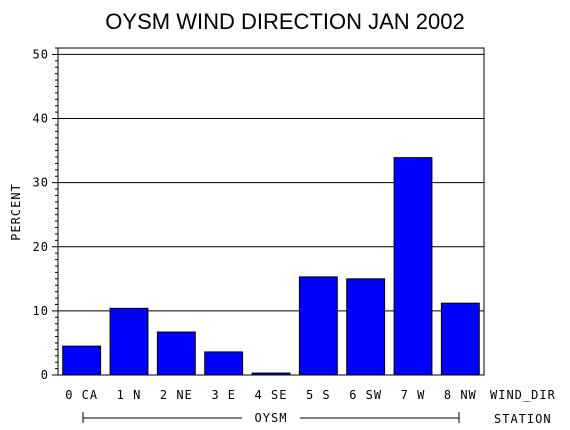 The width and height of the screenshot is (570, 430). I want to click on x-tick-label: 1 N, so click(129, 395).